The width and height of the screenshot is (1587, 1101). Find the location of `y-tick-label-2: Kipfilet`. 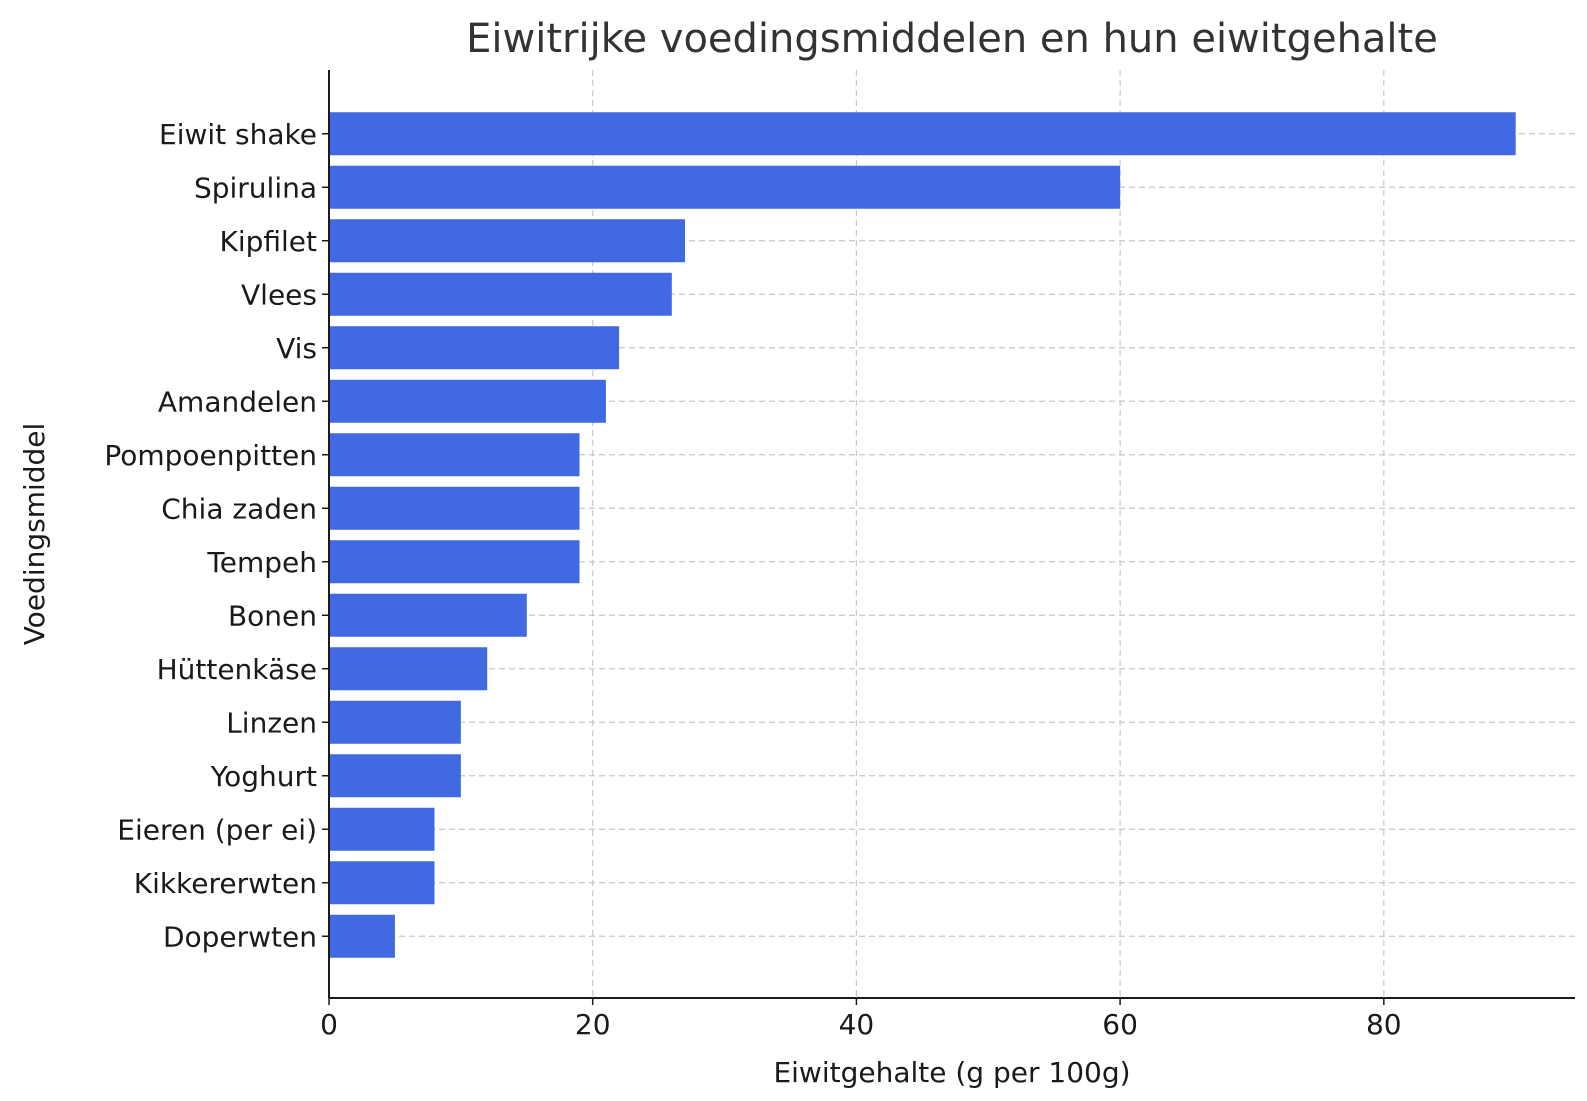

y-tick-label-2: Kipfilet is located at coordinates (268, 241).